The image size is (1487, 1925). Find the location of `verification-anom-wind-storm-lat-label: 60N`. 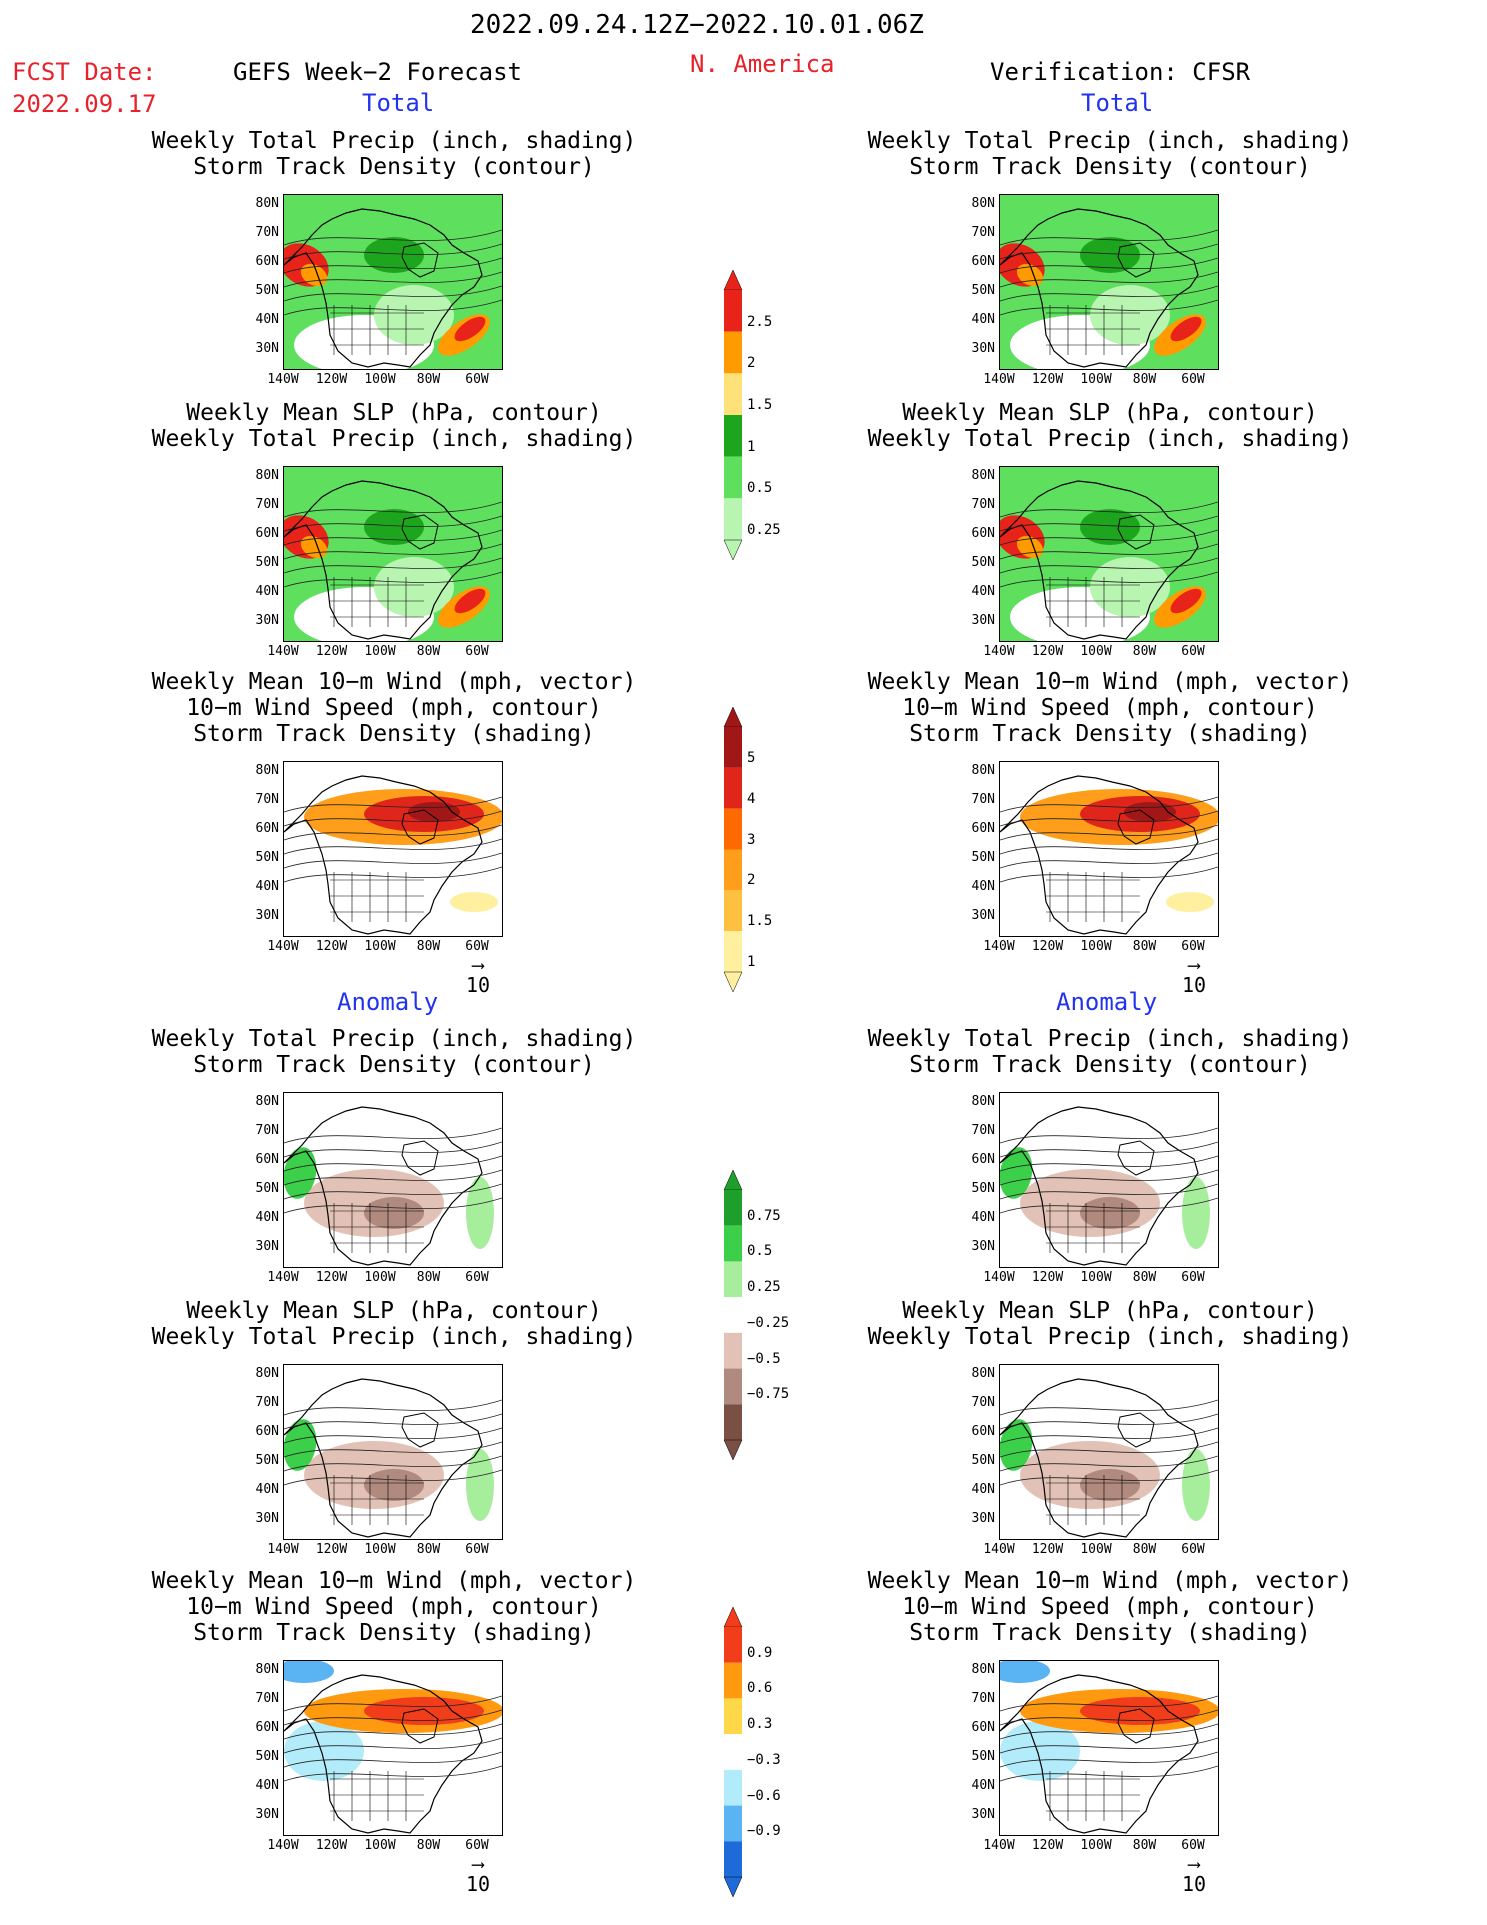

verification-anom-wind-storm-lat-label: 60N is located at coordinates (983, 1727).